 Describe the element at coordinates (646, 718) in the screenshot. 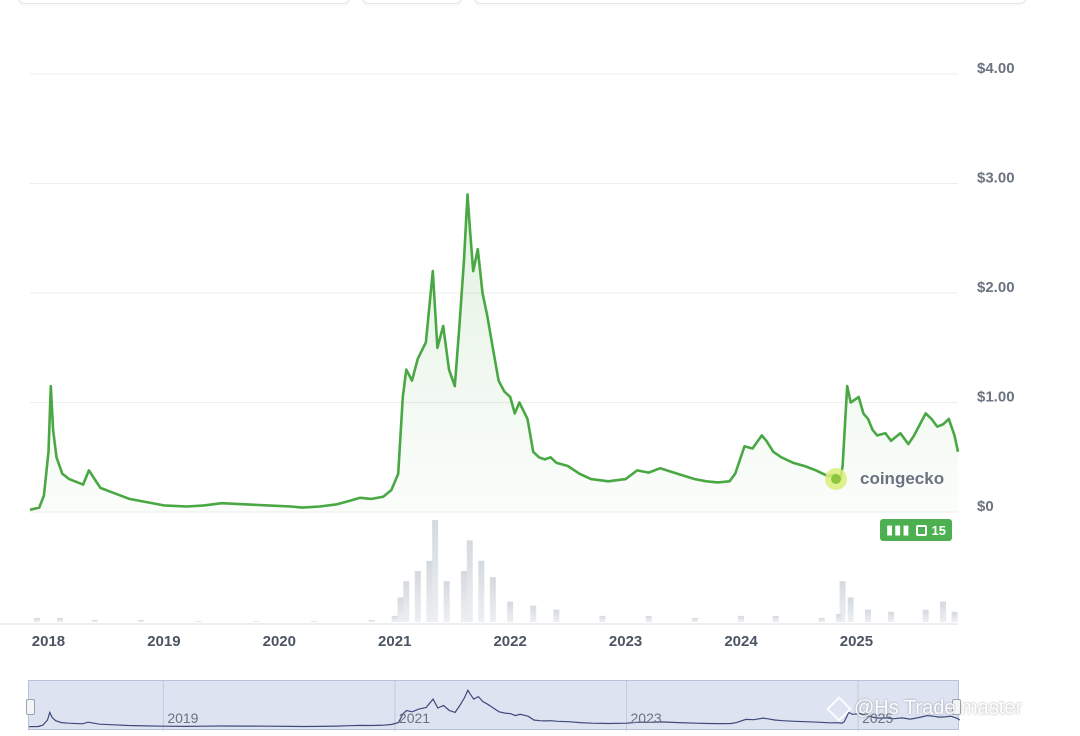

I see `navigator-label: 2023` at that location.